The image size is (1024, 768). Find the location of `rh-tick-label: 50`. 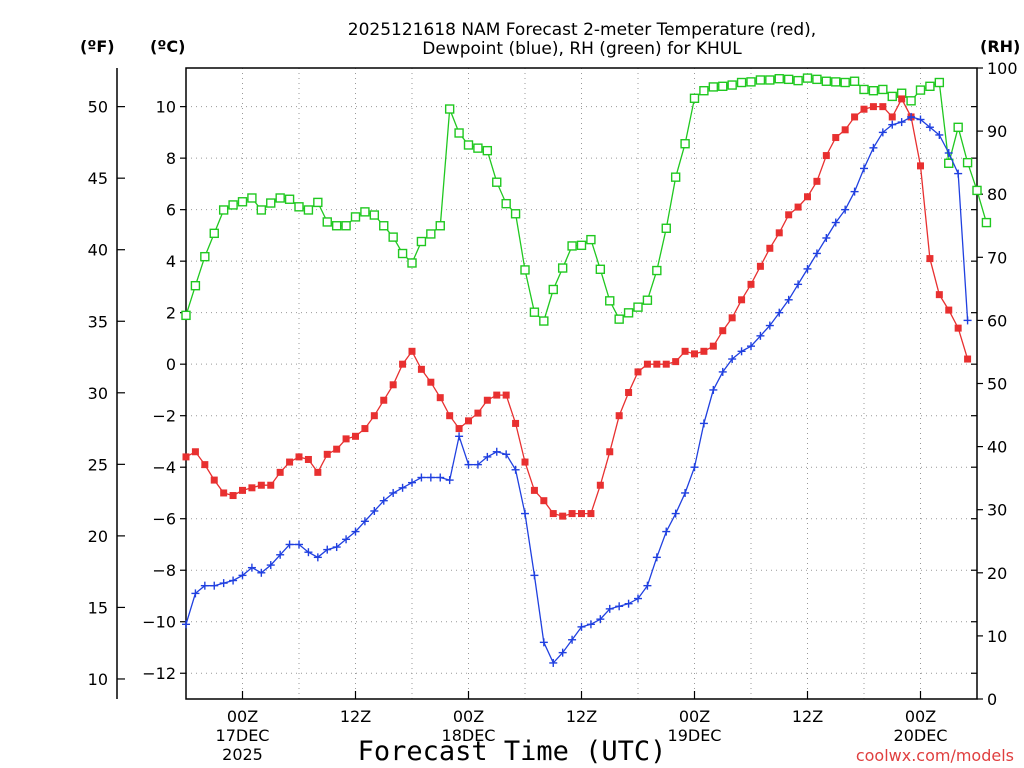

rh-tick-label: 50 is located at coordinates (997, 384).